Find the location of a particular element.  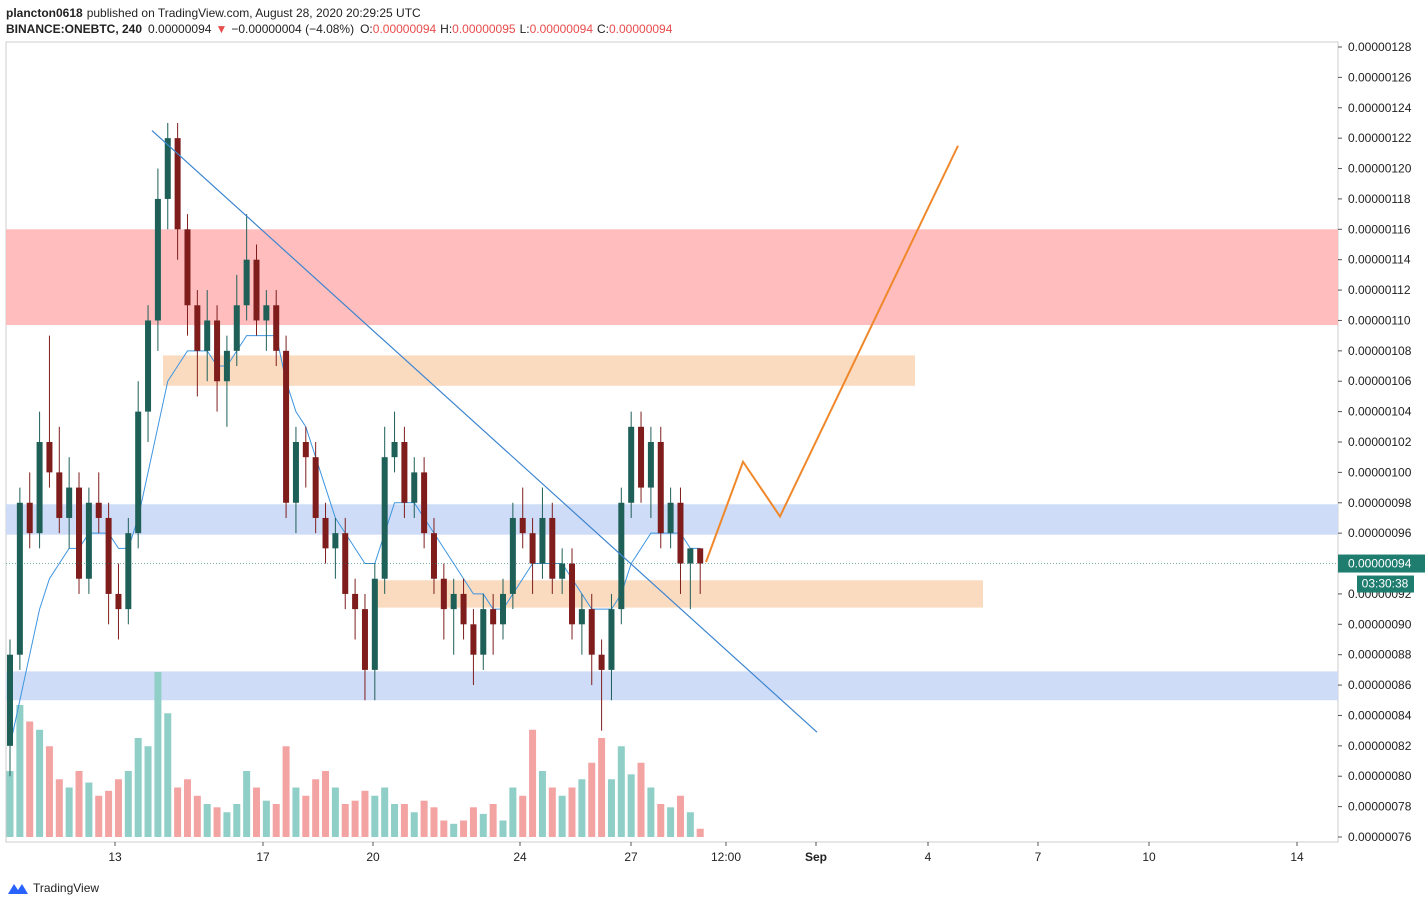

y-tick-label: 0.00000120 is located at coordinates (1380, 169).